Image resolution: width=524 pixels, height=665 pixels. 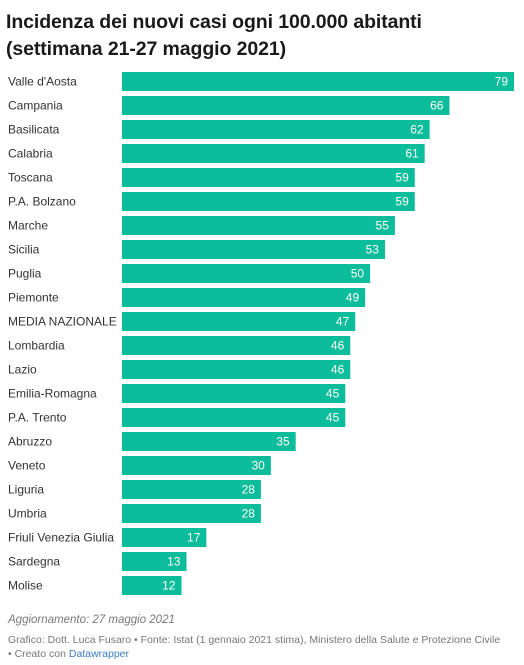 I want to click on category-label-liguria: Liguria, so click(x=26, y=490).